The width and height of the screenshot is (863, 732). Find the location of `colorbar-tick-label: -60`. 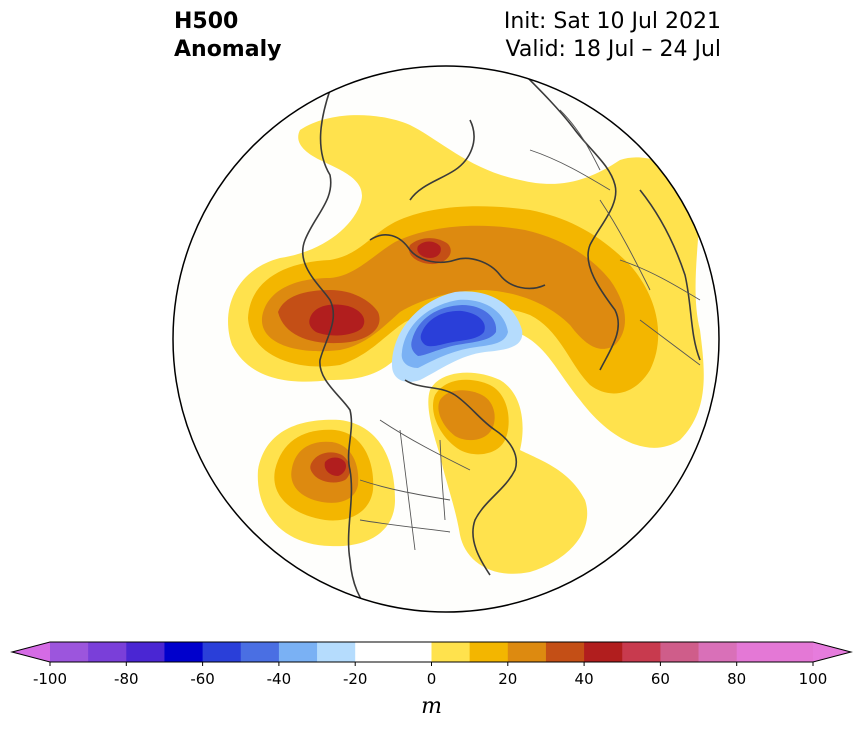

colorbar-tick-label: -60 is located at coordinates (202, 679).